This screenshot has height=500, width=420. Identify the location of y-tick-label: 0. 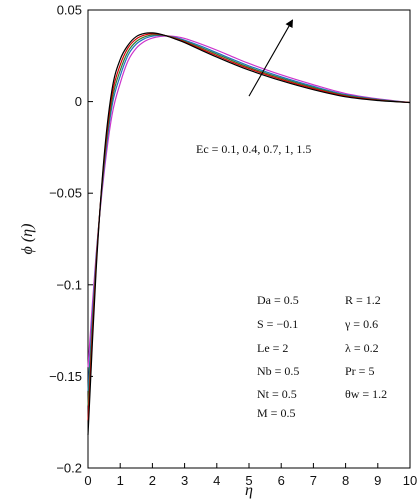
(78, 101).